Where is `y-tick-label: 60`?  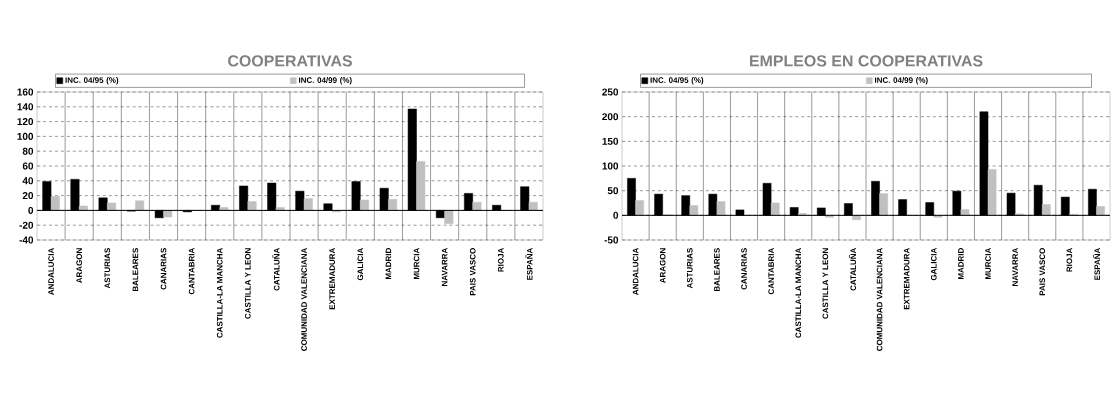 y-tick-label: 60 is located at coordinates (28, 166).